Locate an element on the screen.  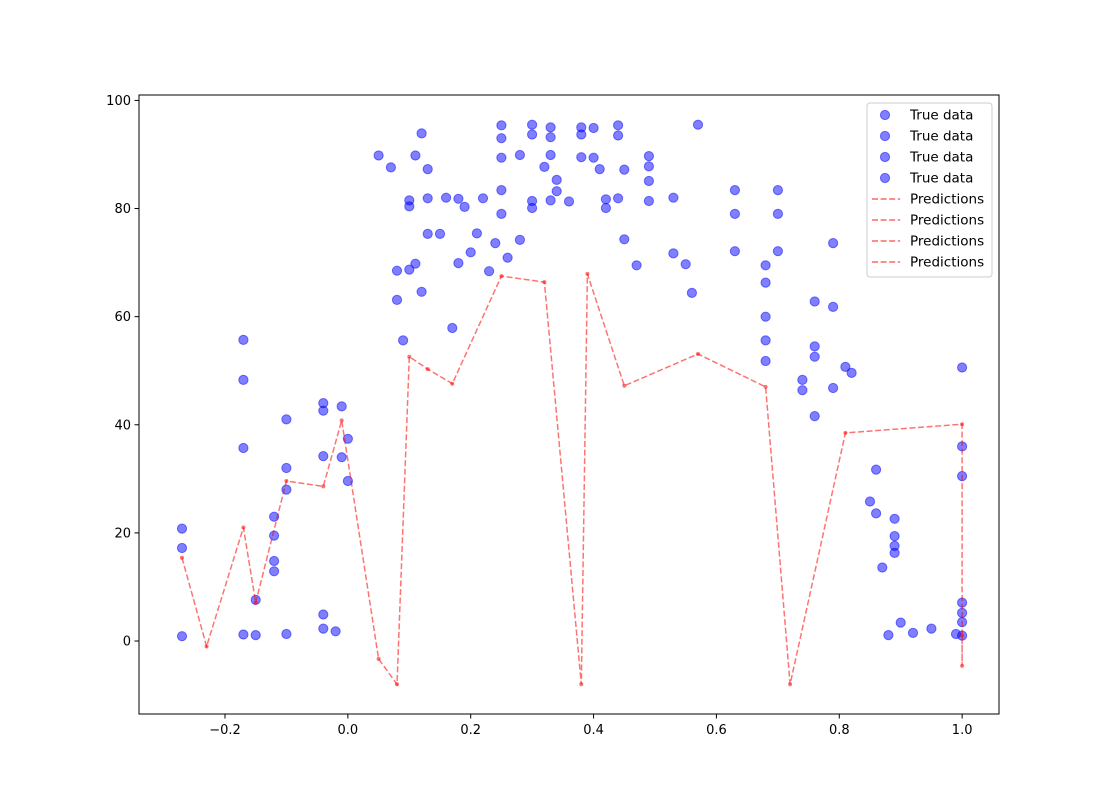
legend-marker-true-data is located at coordinates (885, 178).